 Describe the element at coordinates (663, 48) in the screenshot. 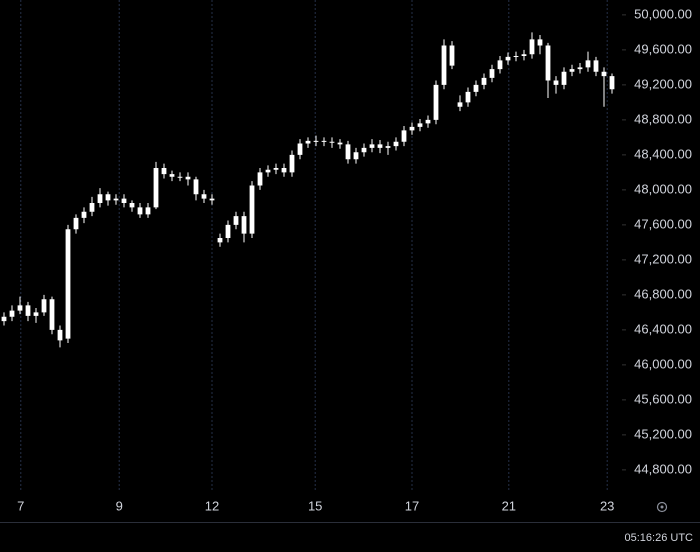

I see `y-tick-label: 49,600.00` at that location.